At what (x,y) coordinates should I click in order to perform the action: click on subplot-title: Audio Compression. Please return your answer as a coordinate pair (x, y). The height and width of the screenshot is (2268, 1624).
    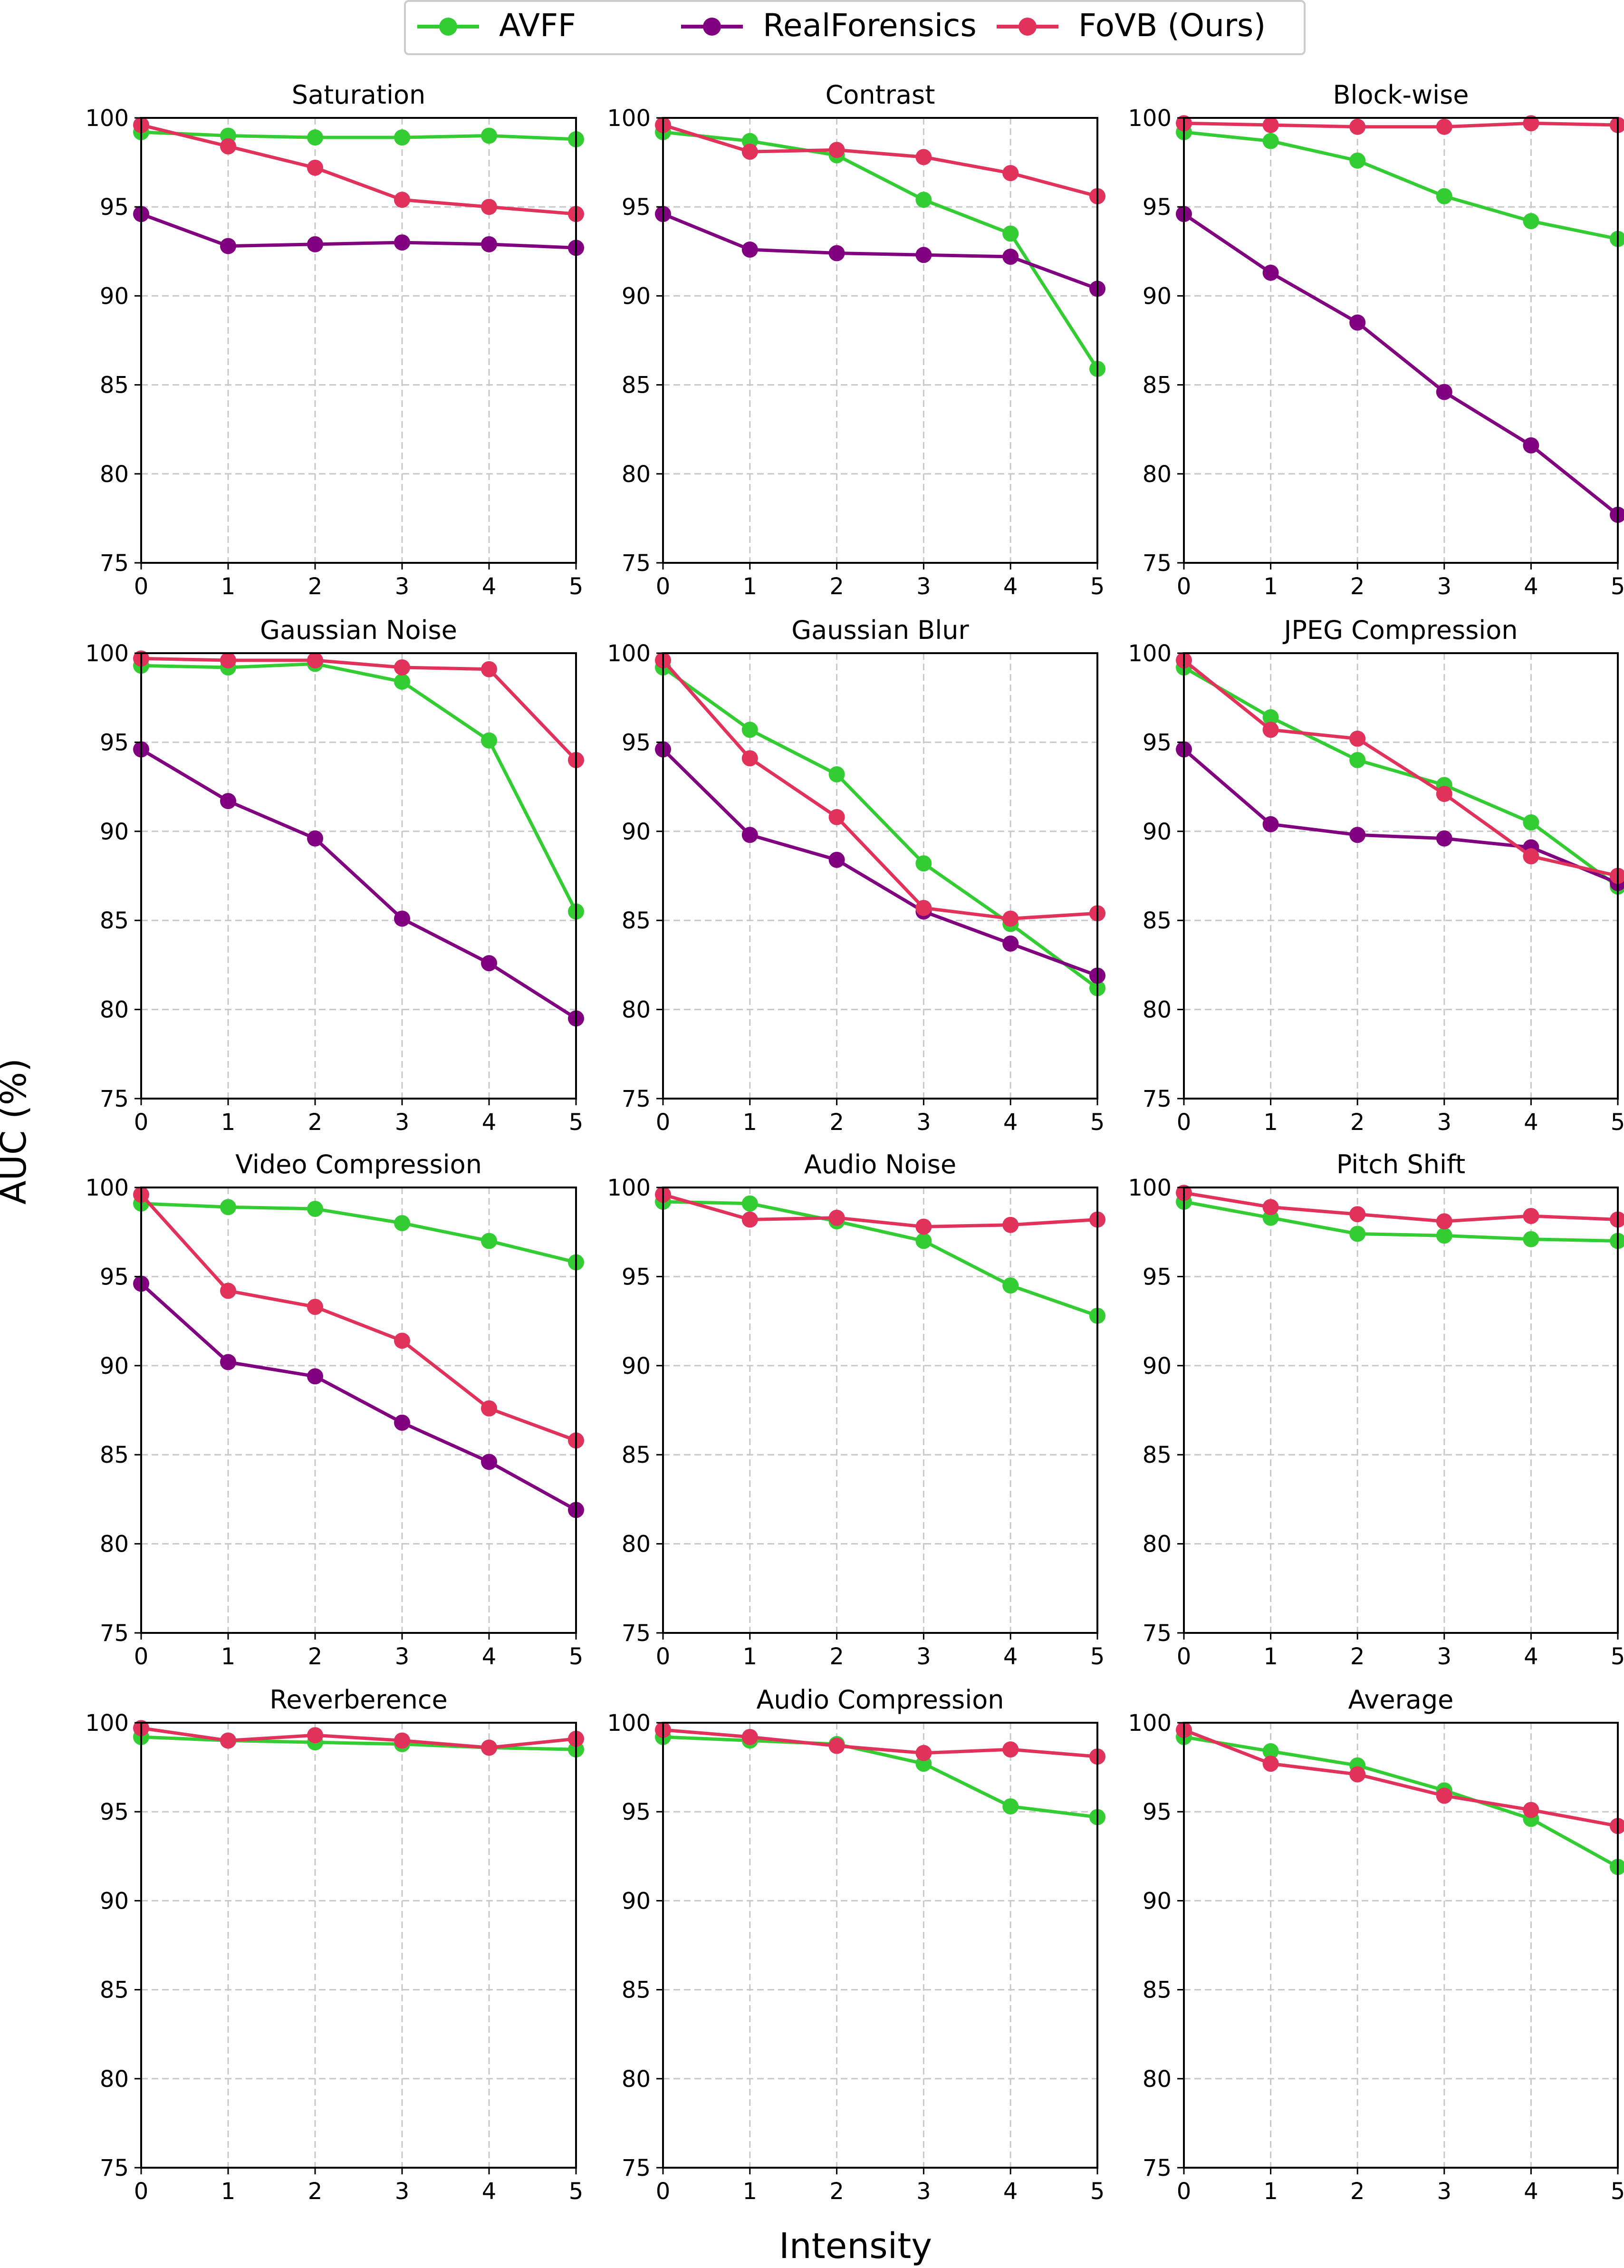
    Looking at the image, I should click on (880, 1700).